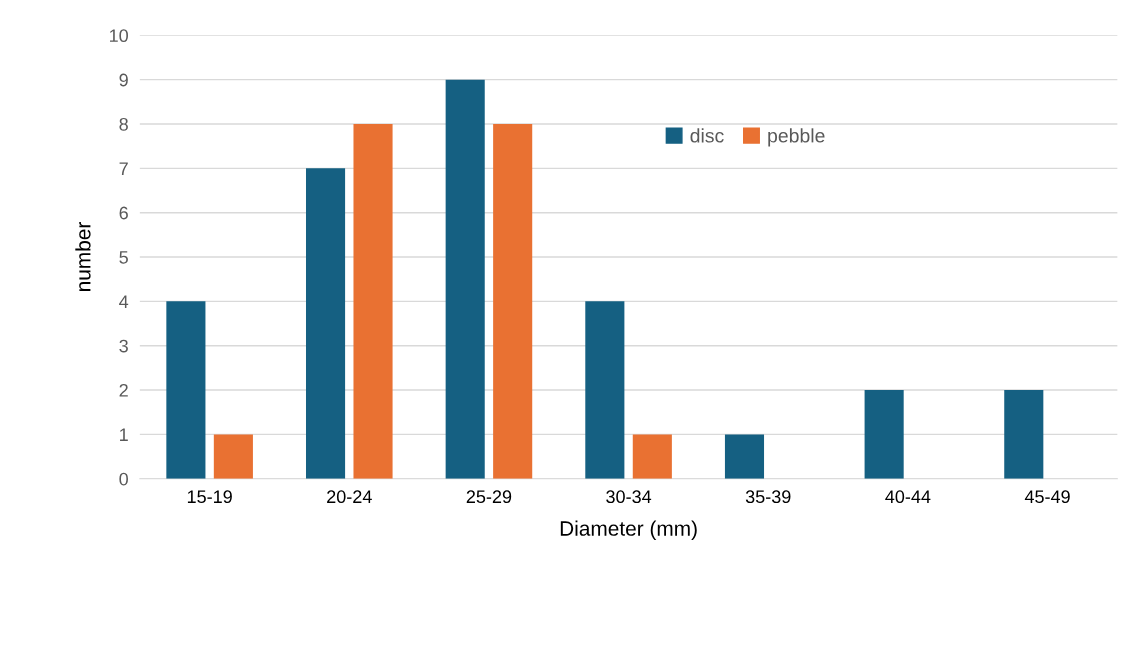  I want to click on y-tick-label: 4, so click(124, 301).